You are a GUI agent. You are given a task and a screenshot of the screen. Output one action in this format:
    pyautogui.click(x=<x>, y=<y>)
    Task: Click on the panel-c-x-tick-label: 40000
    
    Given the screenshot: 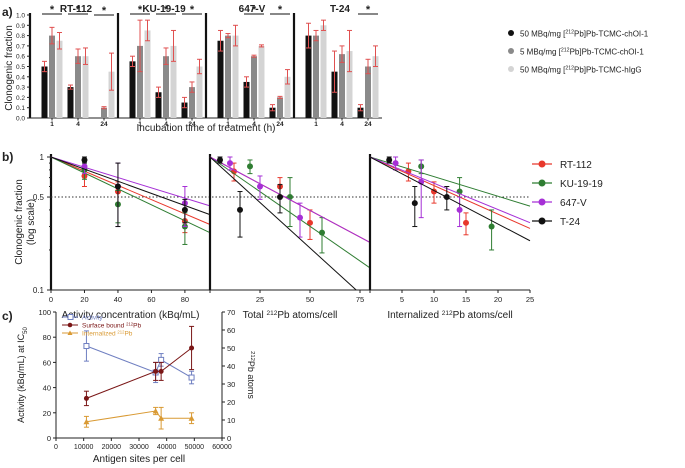 What is the action you would take?
    pyautogui.click(x=167, y=447)
    